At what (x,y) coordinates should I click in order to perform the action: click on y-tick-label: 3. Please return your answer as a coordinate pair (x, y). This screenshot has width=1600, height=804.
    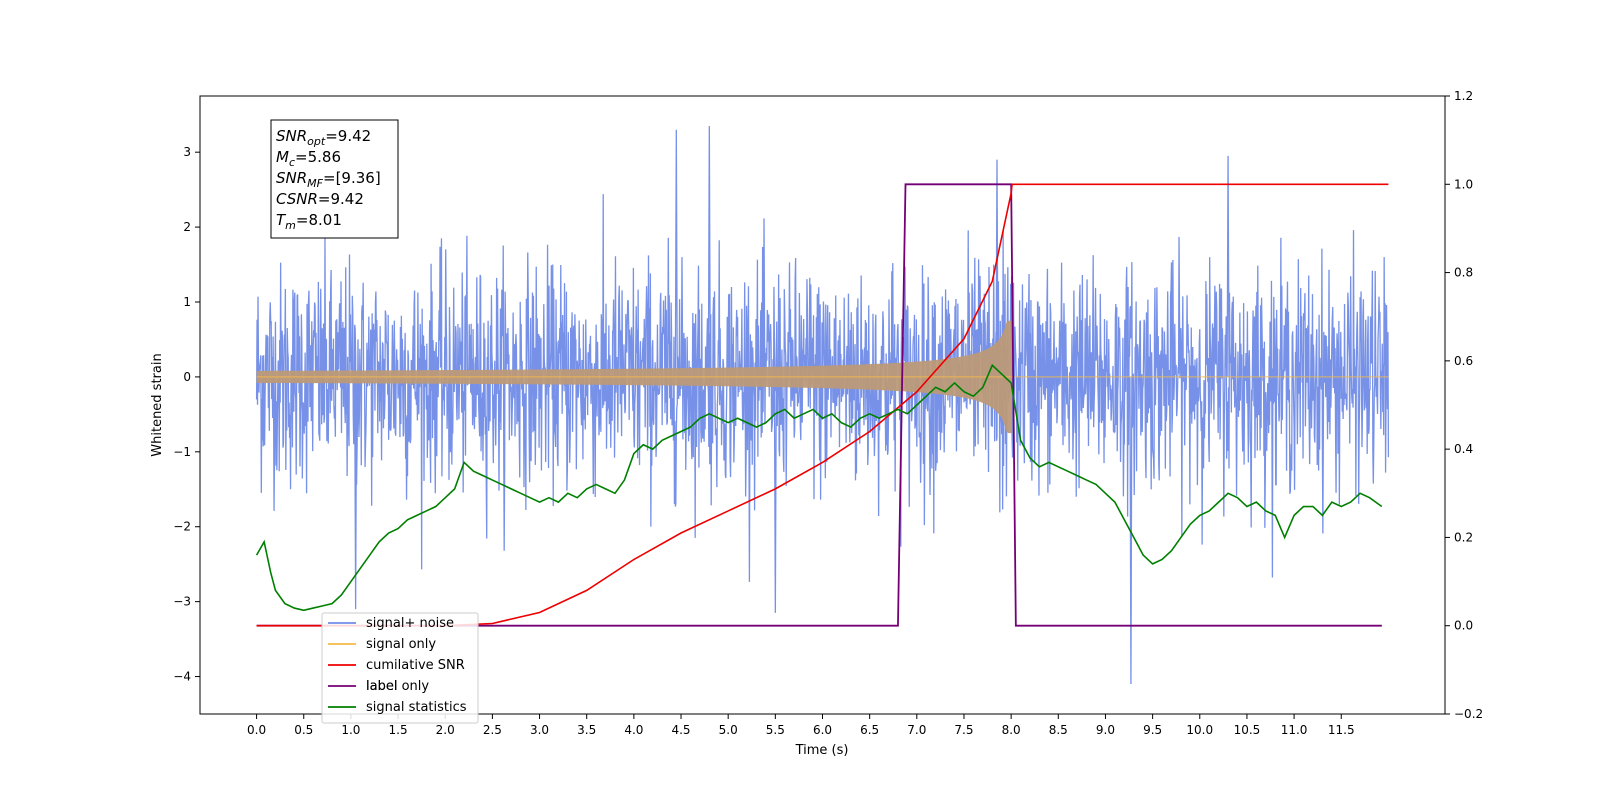
    Looking at the image, I should click on (187, 152).